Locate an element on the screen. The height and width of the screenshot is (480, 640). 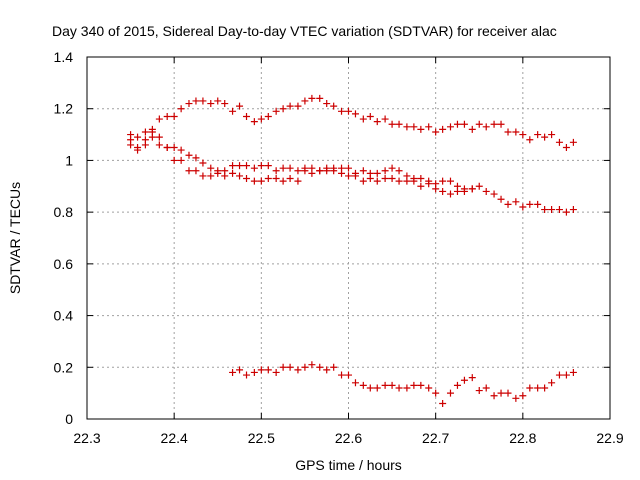
y-tick-label: 1.4 is located at coordinates (64, 57).